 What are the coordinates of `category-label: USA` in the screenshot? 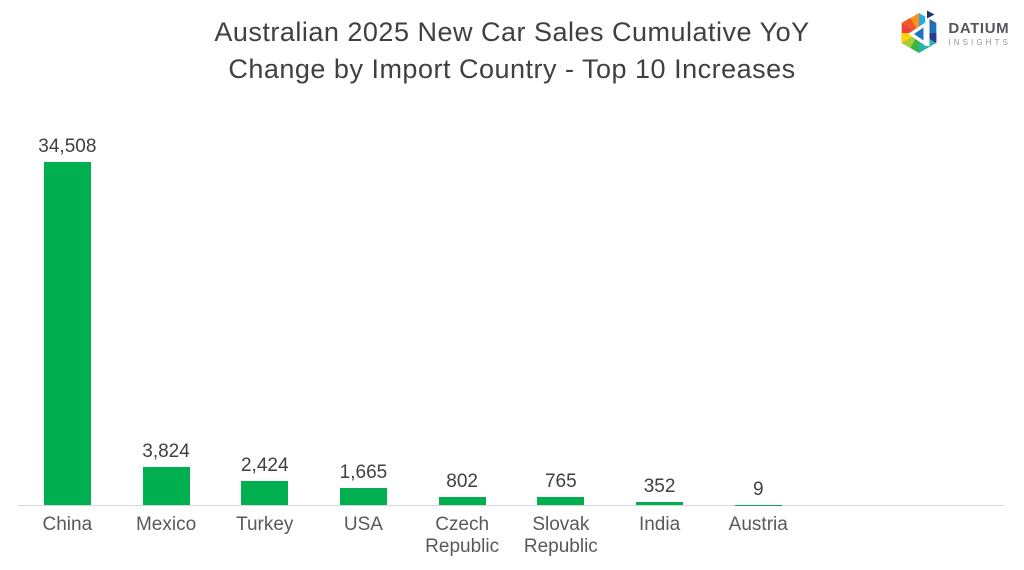 It's located at (363, 524).